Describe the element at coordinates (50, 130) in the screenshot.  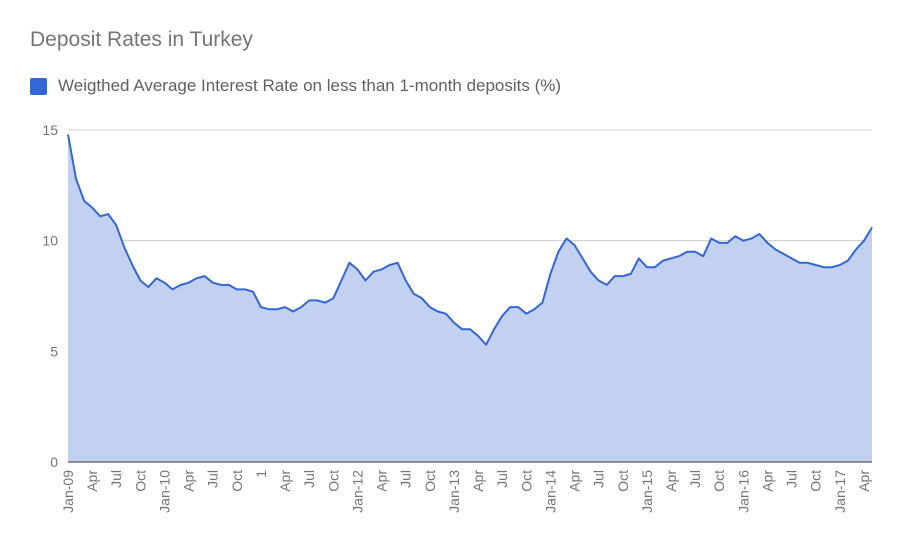
I see `y-tick-label: 15` at that location.